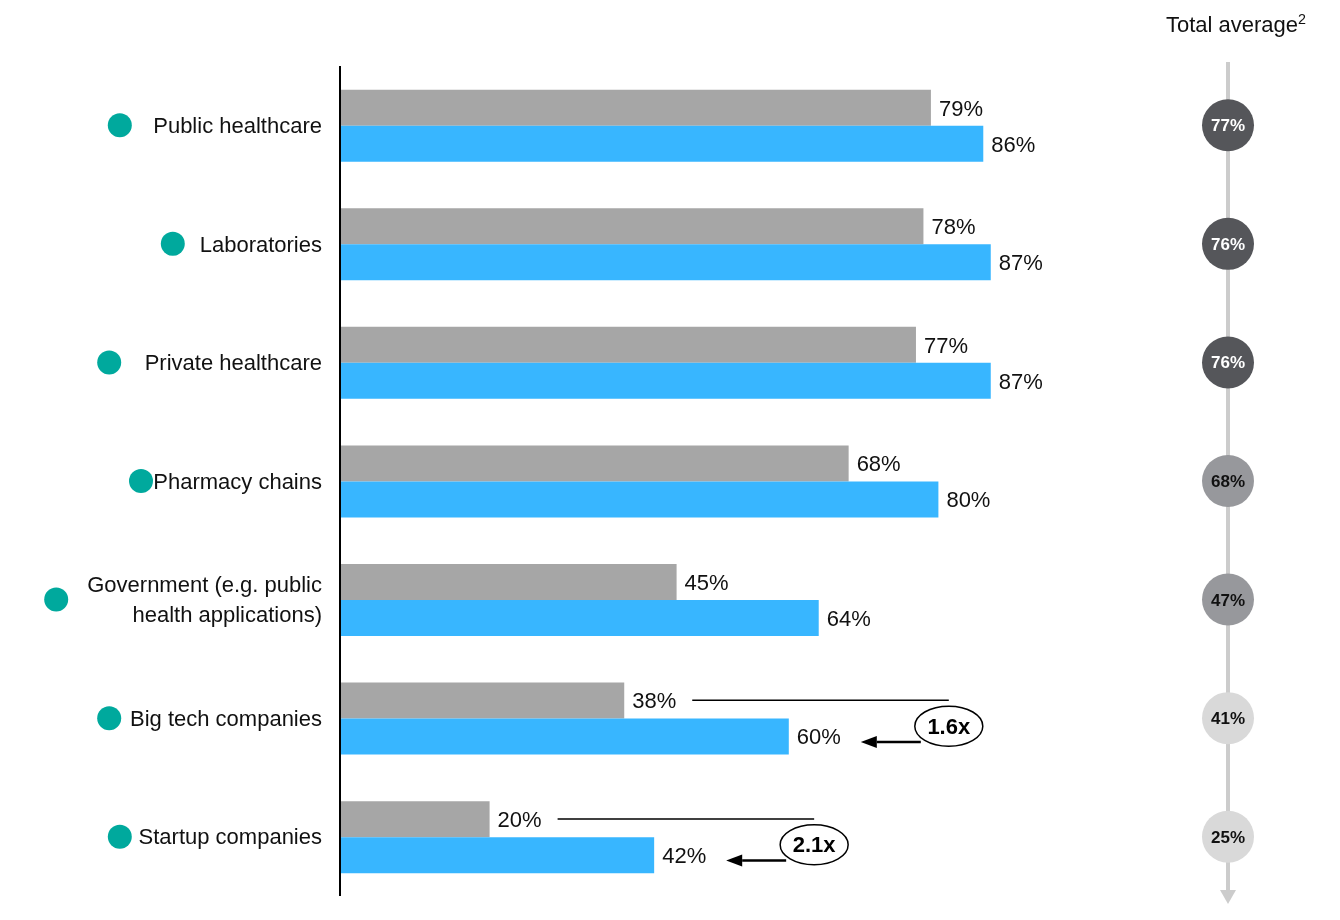 The image size is (1340, 920). Describe the element at coordinates (260, 244) in the screenshot. I see `y-tick-label: Laboratories` at that location.